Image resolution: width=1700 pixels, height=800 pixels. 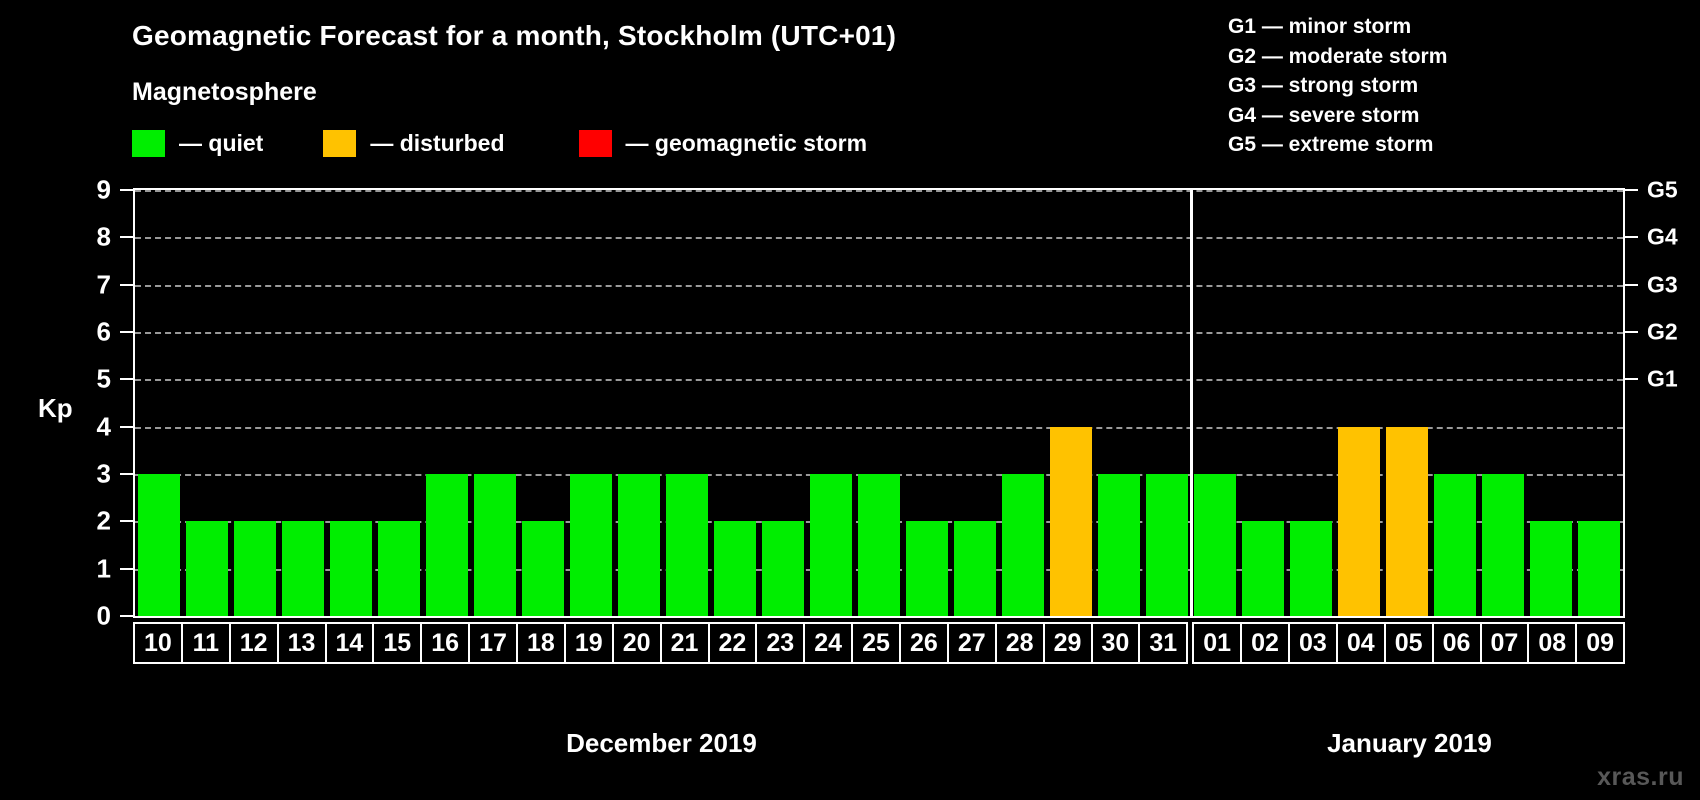 I want to click on date-axis-cell: 11, so click(x=205, y=643).